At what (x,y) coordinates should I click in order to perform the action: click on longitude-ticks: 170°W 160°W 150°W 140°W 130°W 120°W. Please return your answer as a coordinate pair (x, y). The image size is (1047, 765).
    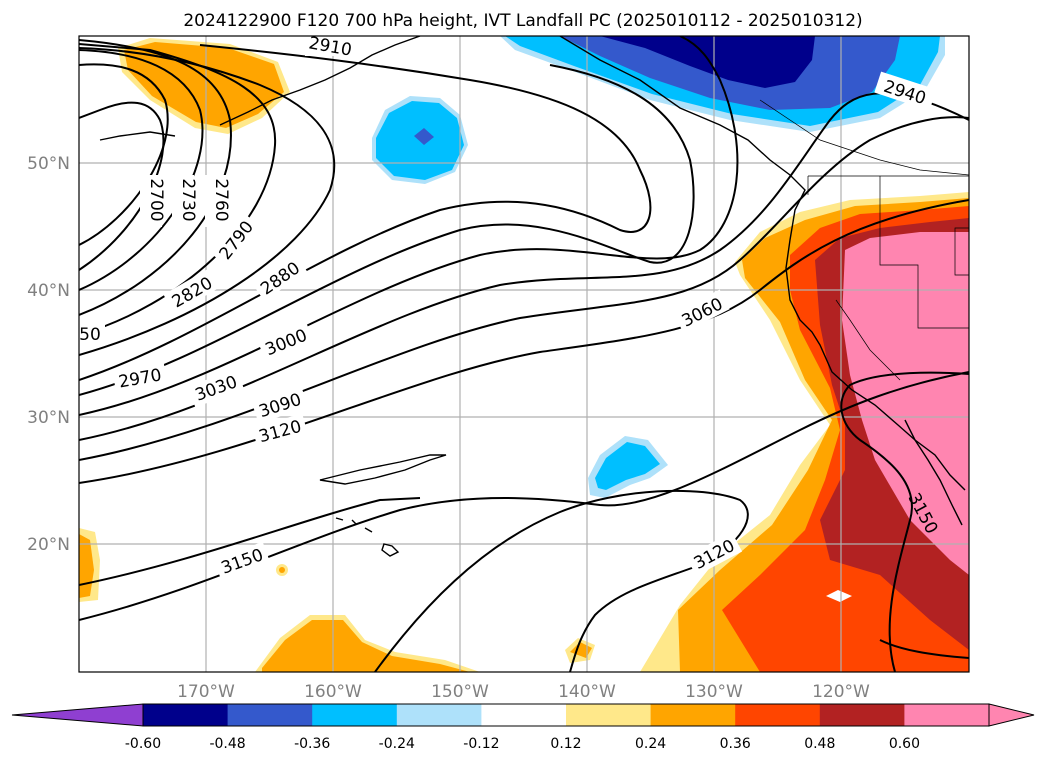
    Looking at the image, I should click on (523, 692).